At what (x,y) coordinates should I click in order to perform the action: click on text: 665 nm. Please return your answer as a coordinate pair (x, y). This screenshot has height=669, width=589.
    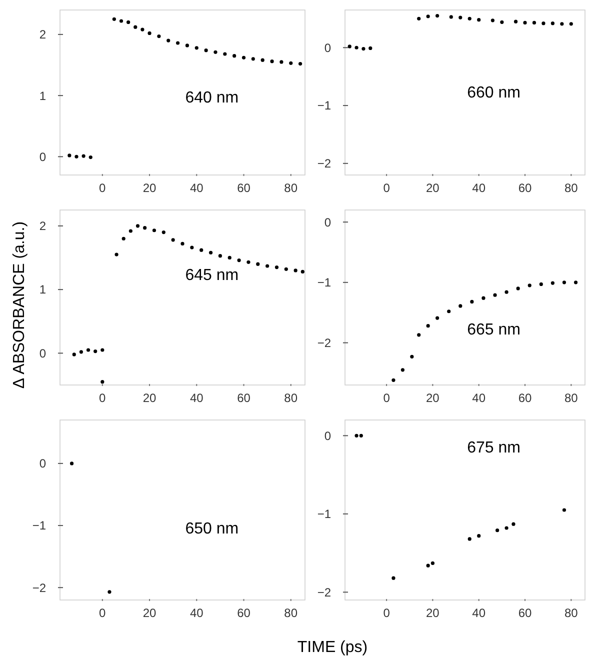
    Looking at the image, I should click on (493, 329).